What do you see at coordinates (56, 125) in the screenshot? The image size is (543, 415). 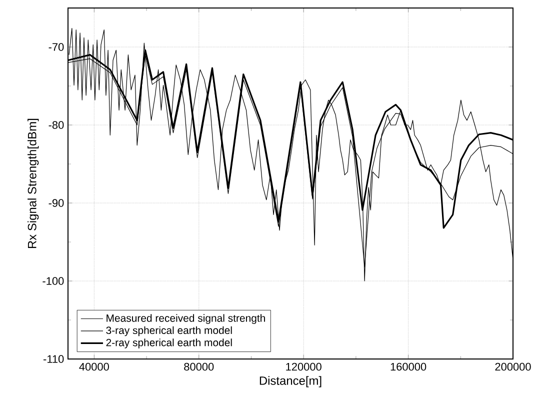 I see `y-tick-label: -80` at bounding box center [56, 125].